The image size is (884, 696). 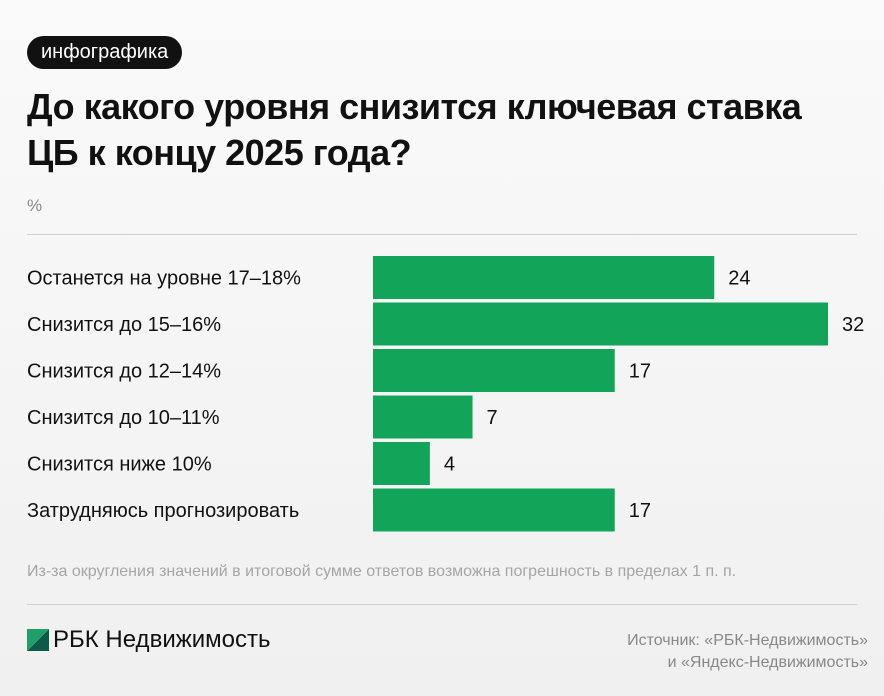 What do you see at coordinates (124, 325) in the screenshot?
I see `category-label: Снизится до 15–16%` at bounding box center [124, 325].